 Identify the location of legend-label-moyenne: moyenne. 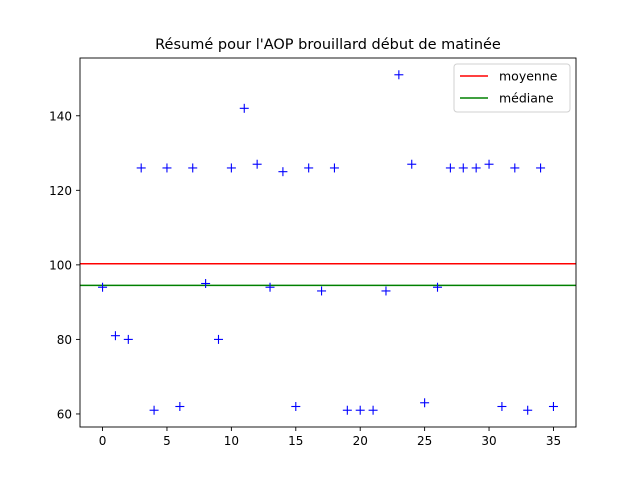
(528, 76).